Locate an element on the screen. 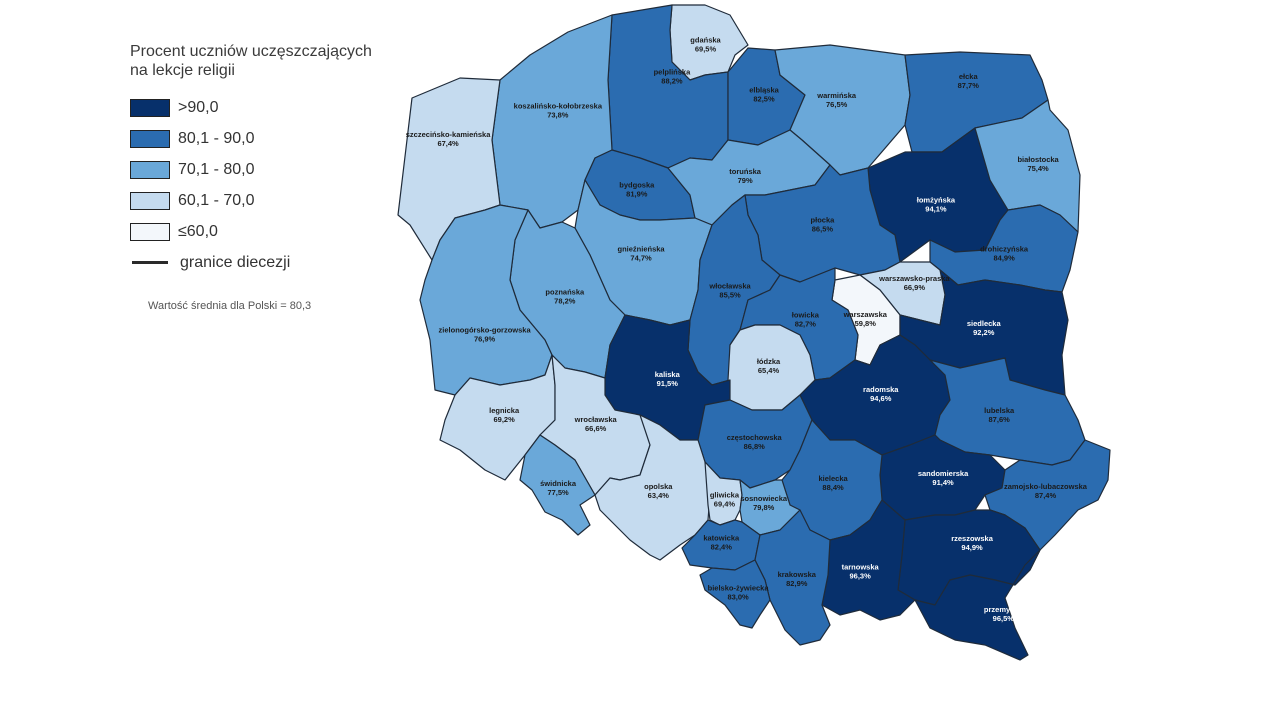 The width and height of the screenshot is (1280, 728). diocese-value-label: 81,9% is located at coordinates (637, 194).